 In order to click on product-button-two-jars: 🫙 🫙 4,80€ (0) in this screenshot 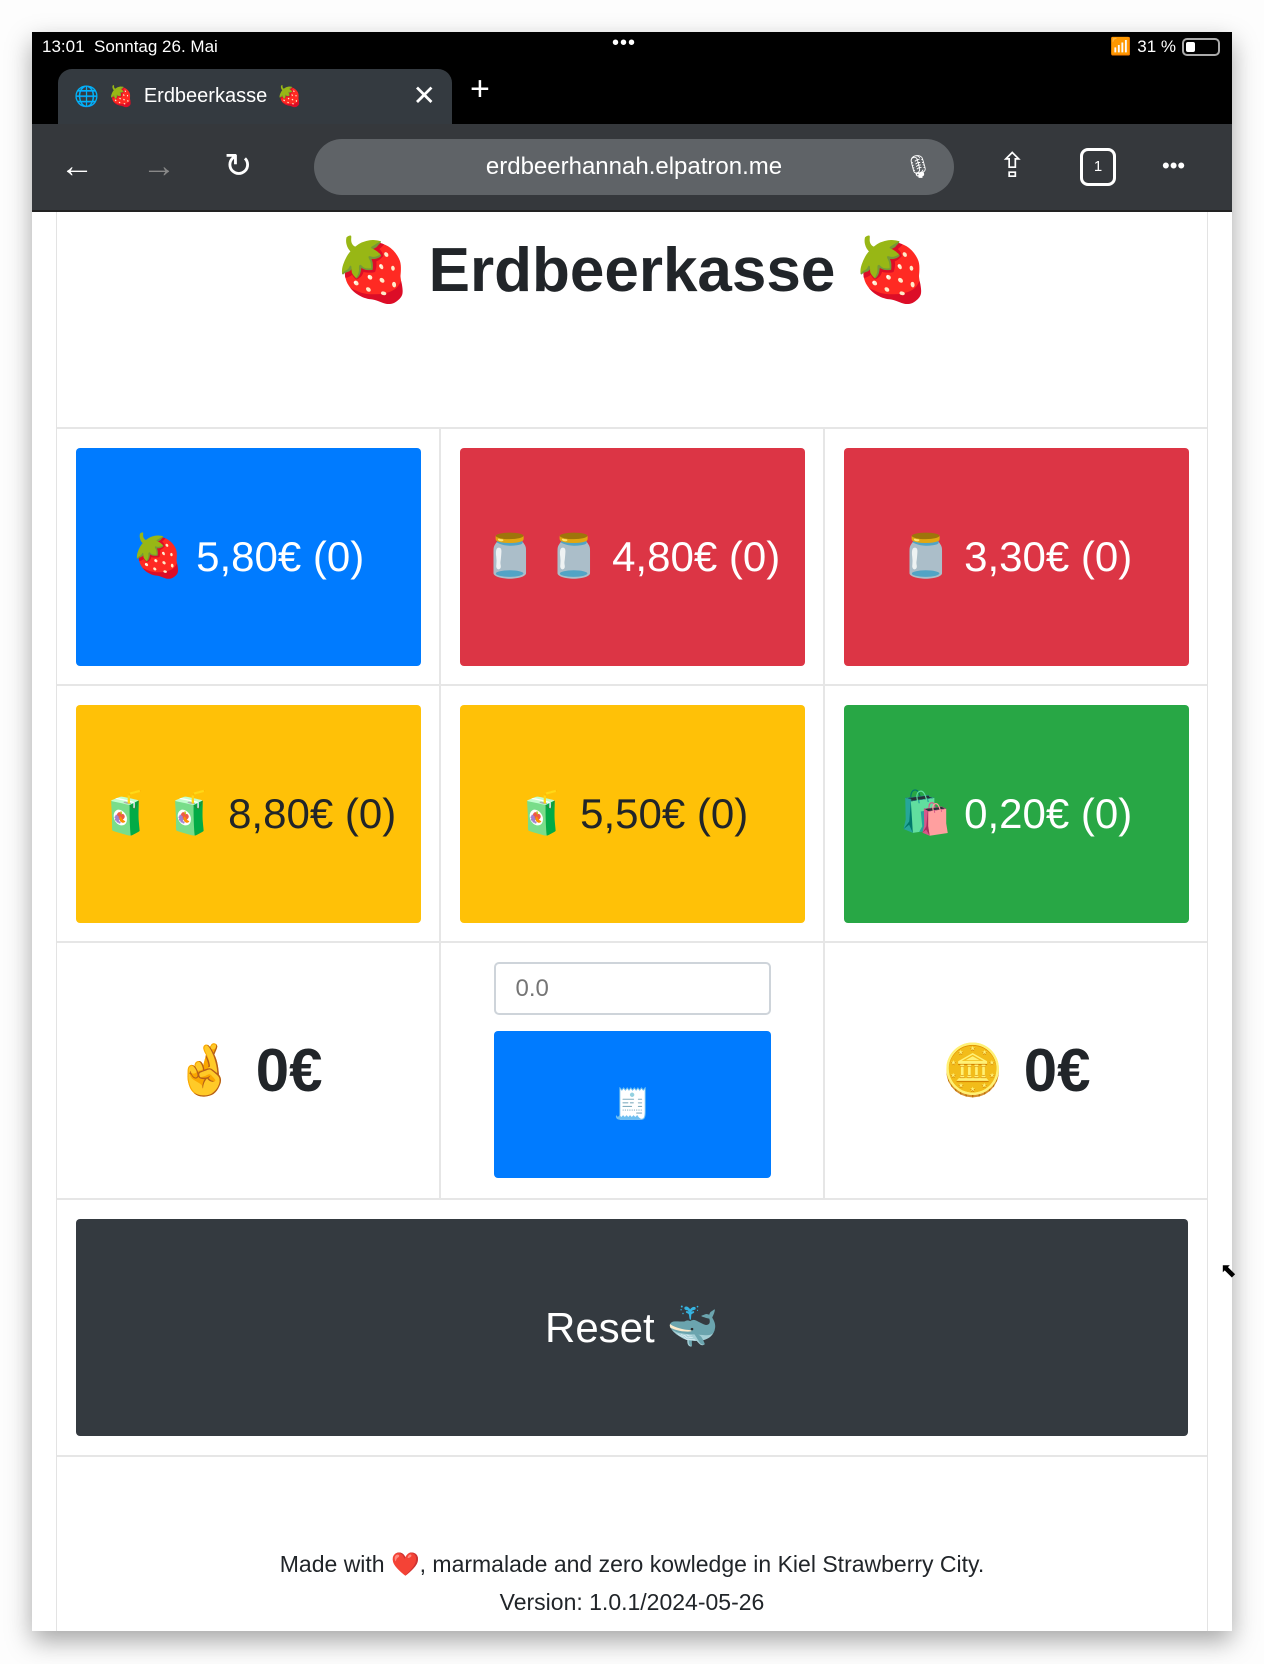, I will do `click(632, 556)`.